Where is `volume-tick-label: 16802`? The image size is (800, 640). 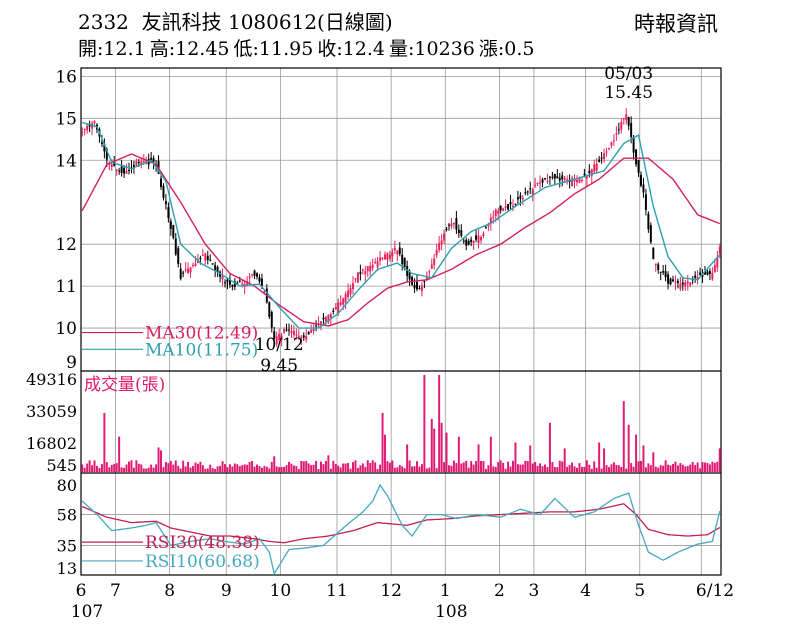
volume-tick-label: 16802 is located at coordinates (51, 443).